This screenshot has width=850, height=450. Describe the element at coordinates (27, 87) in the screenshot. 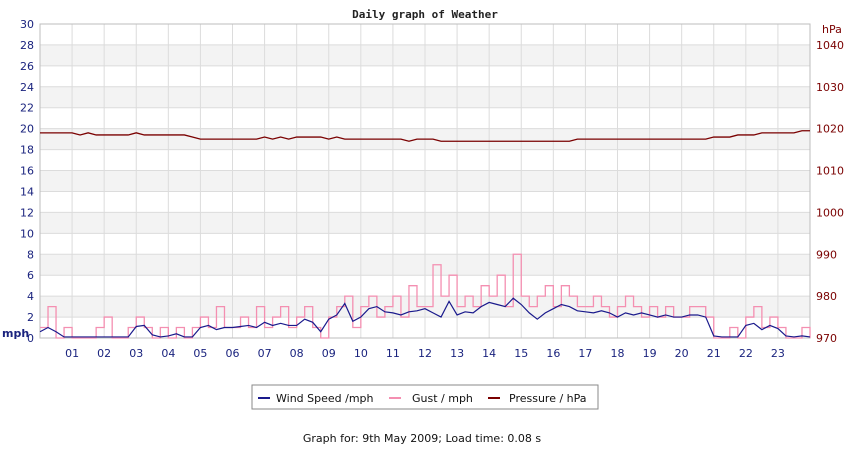

I see `left-tick-label: 24` at that location.